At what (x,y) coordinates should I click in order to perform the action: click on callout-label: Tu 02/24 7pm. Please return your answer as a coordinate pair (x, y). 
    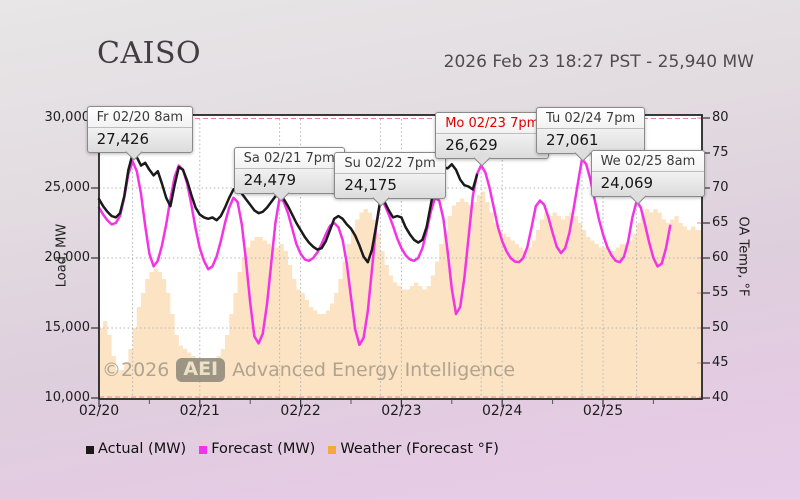
    Looking at the image, I should click on (591, 118).